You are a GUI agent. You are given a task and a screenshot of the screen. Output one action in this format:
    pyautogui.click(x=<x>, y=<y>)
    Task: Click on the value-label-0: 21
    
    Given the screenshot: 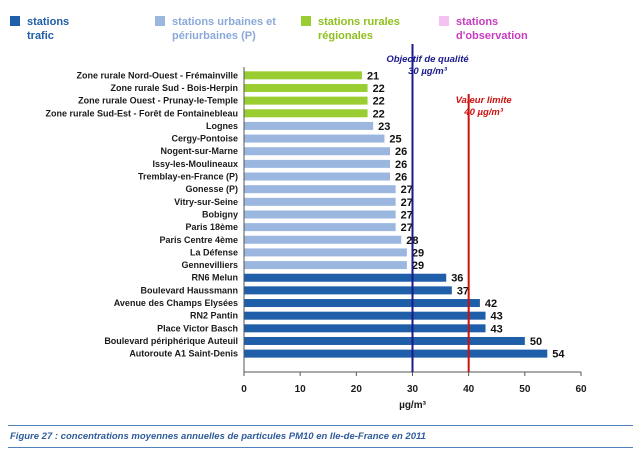 What is the action you would take?
    pyautogui.click(x=373, y=76)
    